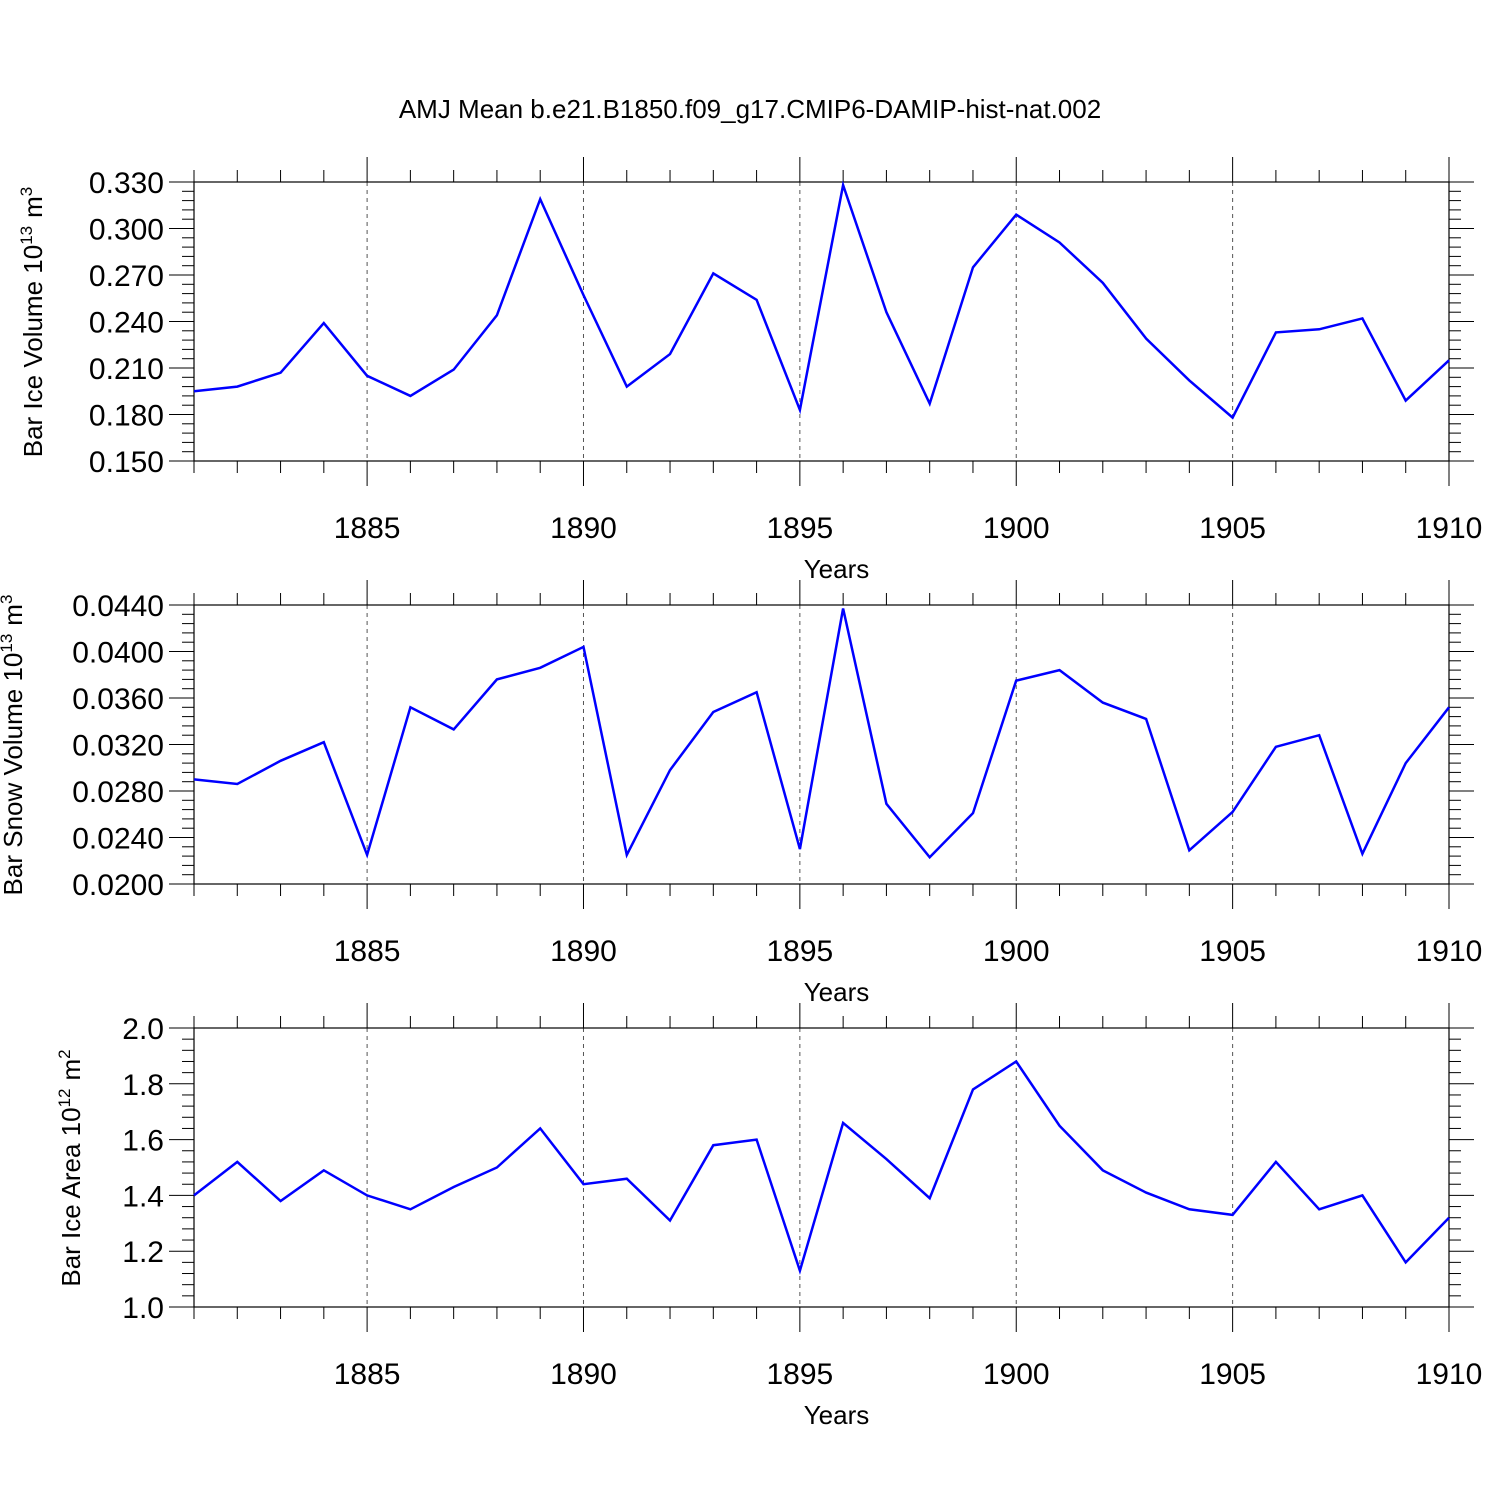  Describe the element at coordinates (118, 885) in the screenshot. I see `y-tick-label: 0.0200` at that location.